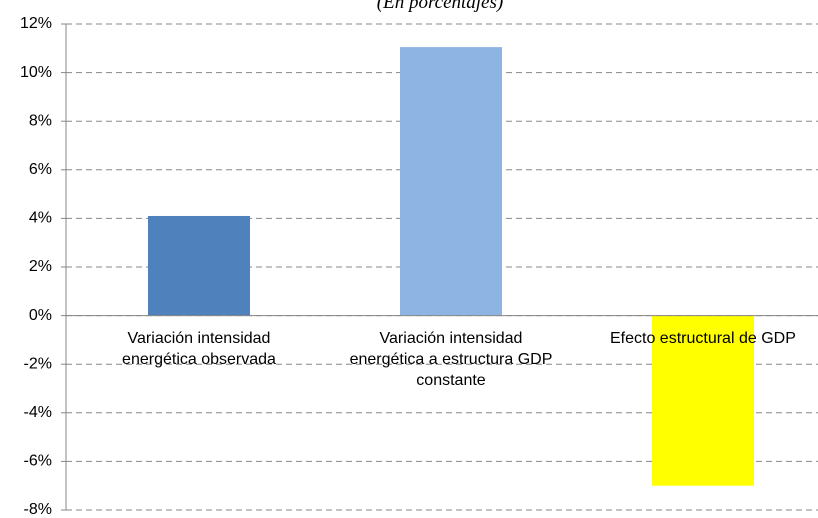 The image size is (818, 518). I want to click on y-tick-label: -8%, so click(38, 509).